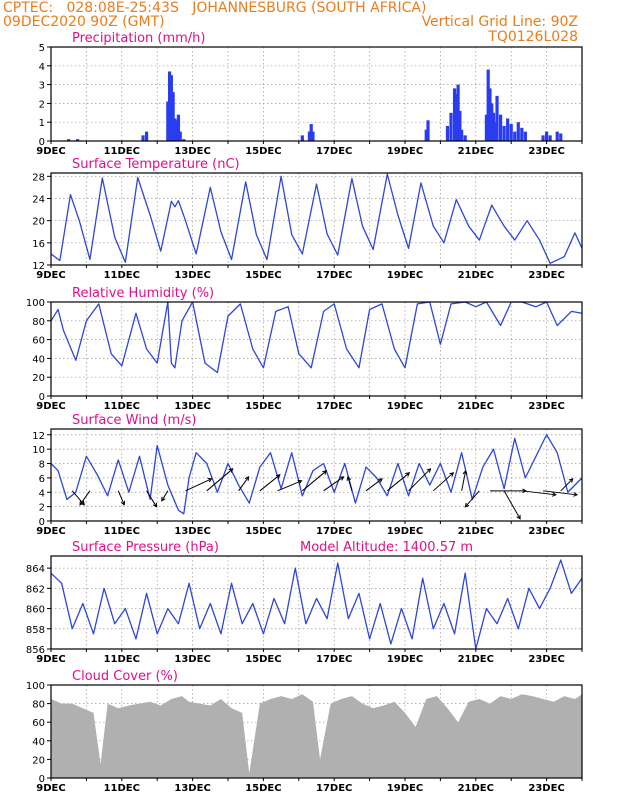  Describe the element at coordinates (38, 705) in the screenshot. I see `cloud-ytick-label: 80` at that location.